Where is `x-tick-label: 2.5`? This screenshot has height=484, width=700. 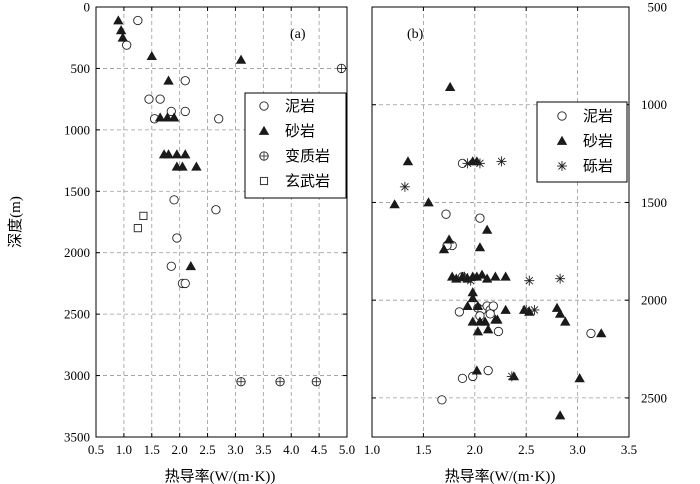
x-tick-label: 2.5 is located at coordinates (526, 449).